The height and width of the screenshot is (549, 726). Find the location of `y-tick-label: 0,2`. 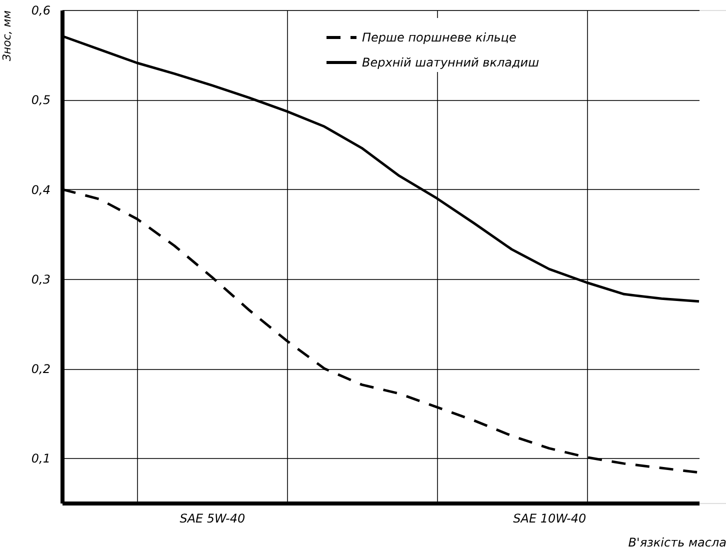

y-tick-label: 0,2 is located at coordinates (40, 369).